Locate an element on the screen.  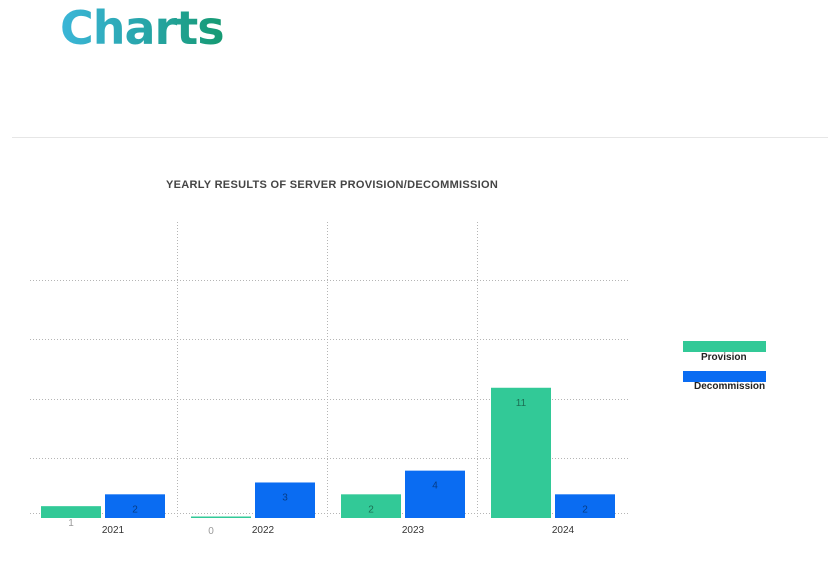
bar-decommission-2024 is located at coordinates (585, 506).